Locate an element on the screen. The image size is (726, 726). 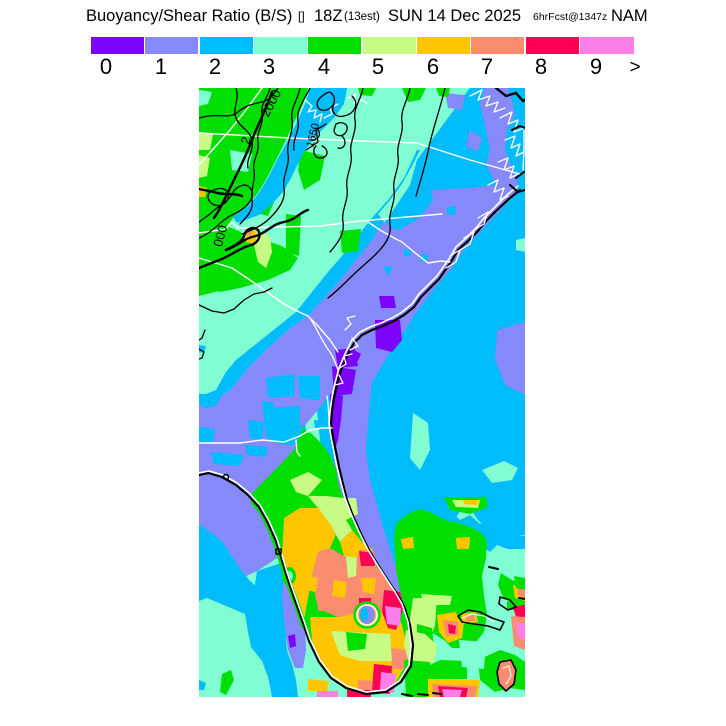
svg-text: 18Z is located at coordinates (328, 16).